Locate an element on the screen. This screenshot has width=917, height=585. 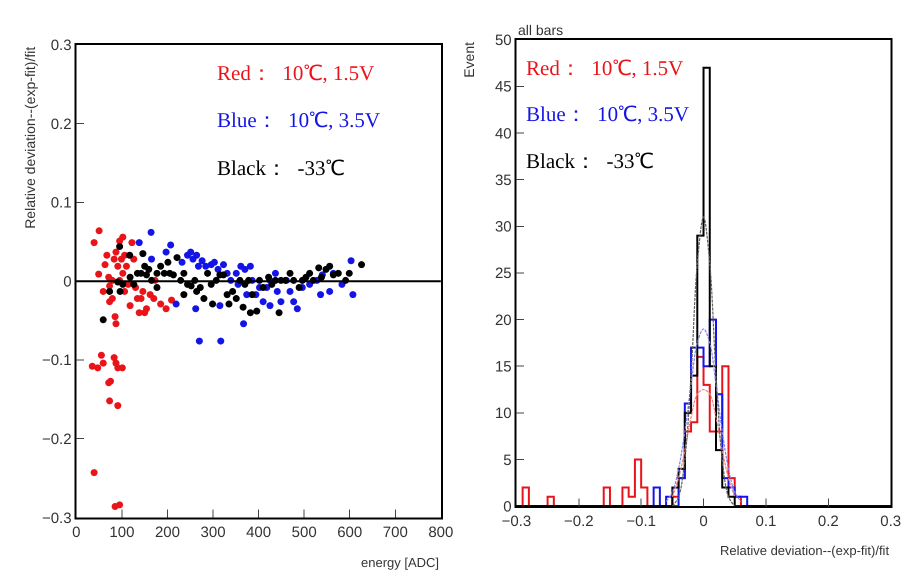
x-axis-title: energy [ADC] is located at coordinates (400, 562).